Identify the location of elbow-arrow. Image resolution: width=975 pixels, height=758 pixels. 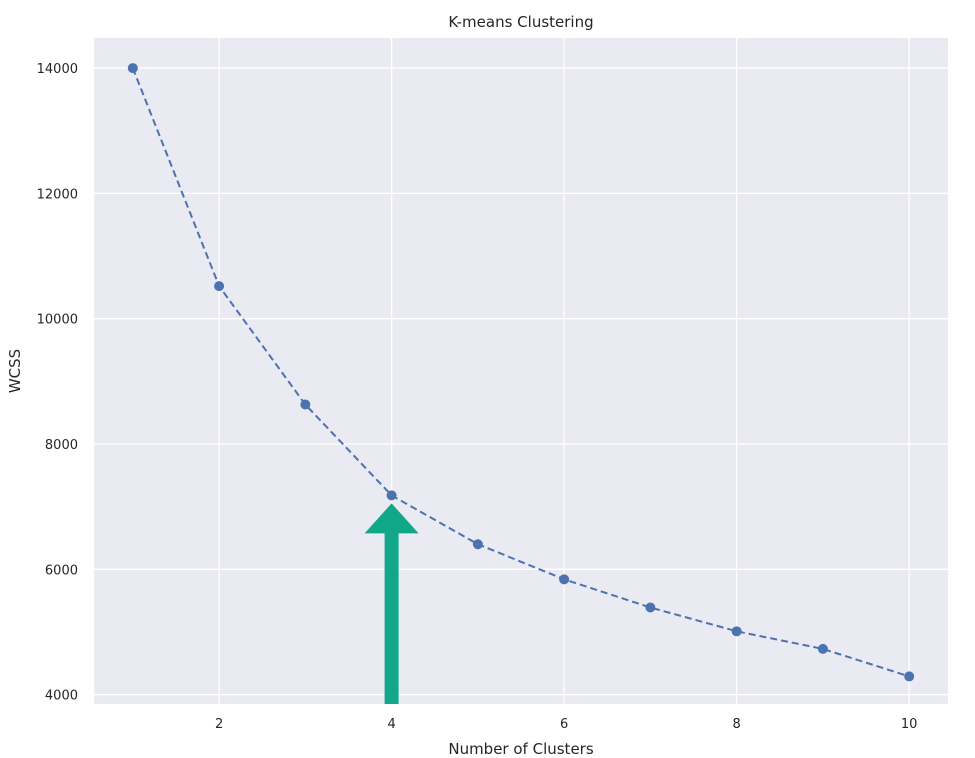
(391, 603).